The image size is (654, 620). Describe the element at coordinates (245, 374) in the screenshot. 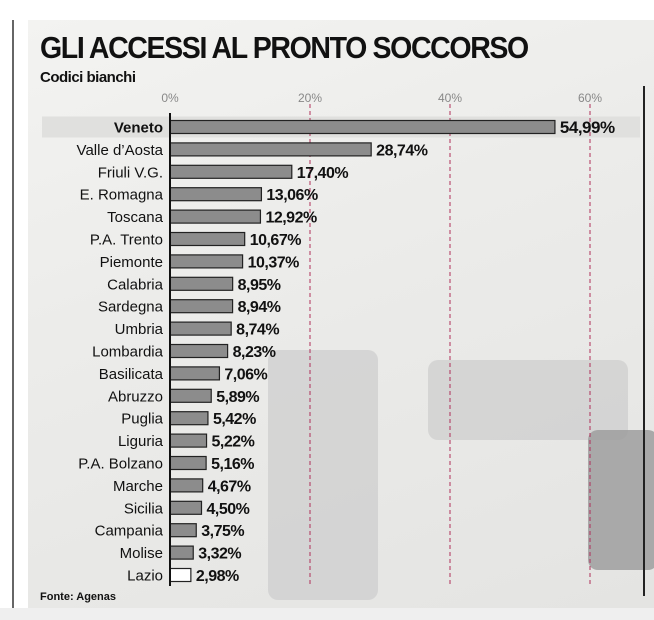

I see `value-label: 7,06%` at that location.